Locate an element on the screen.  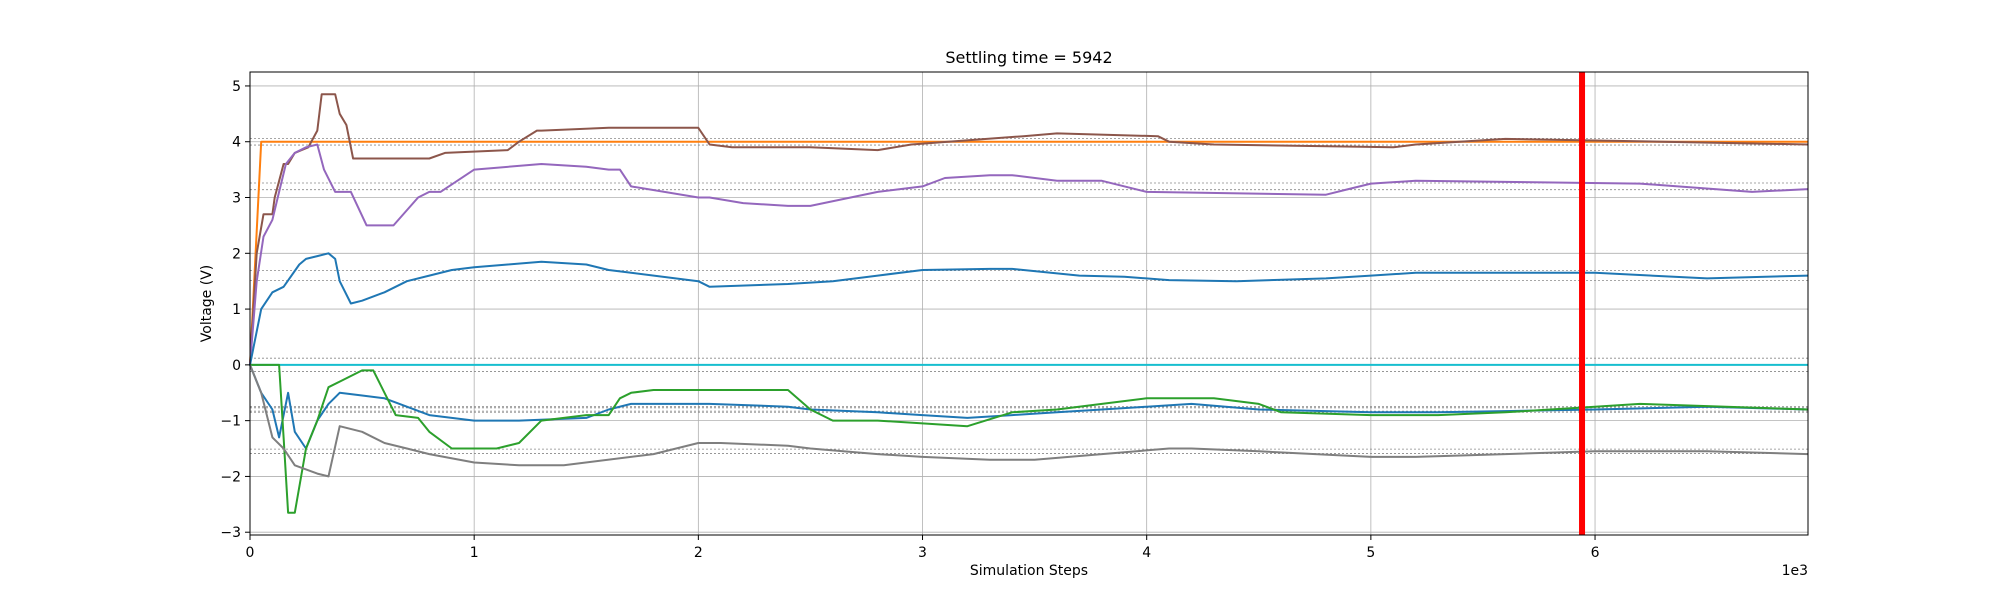
y-axis-label: Voltage (V) is located at coordinates (207, 303).